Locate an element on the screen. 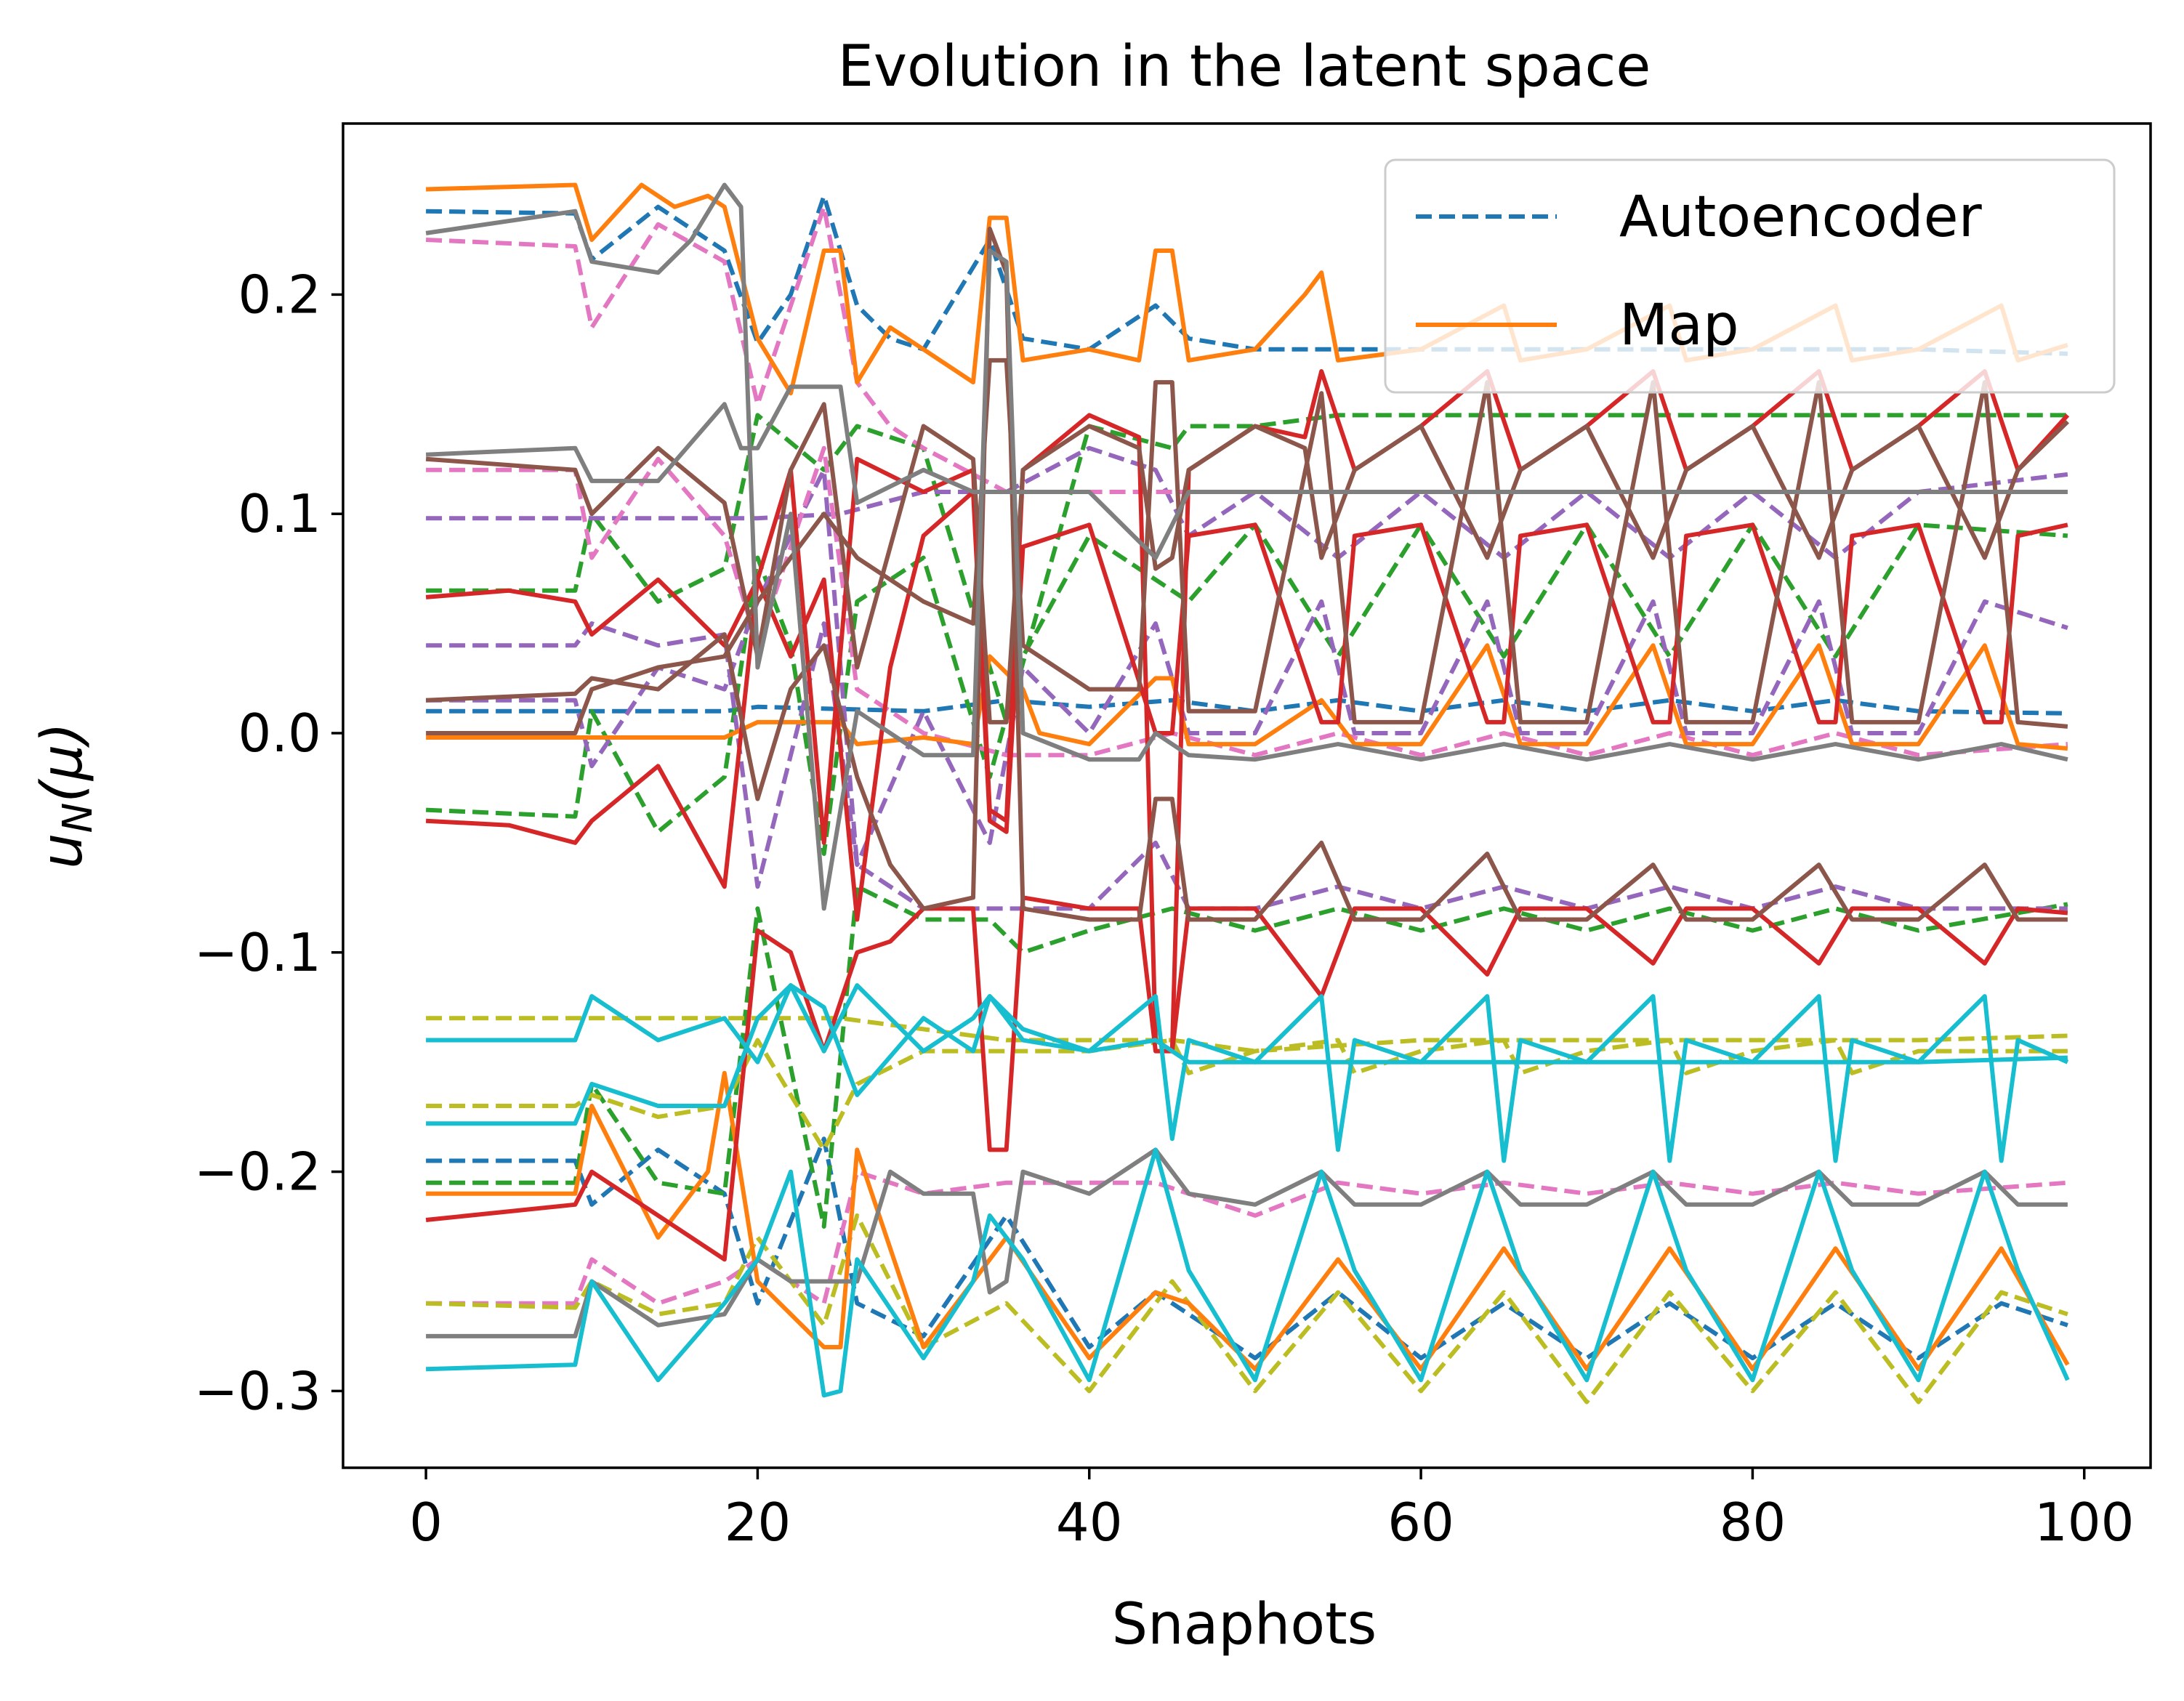  y-tick-label: 0.1 is located at coordinates (279, 513).